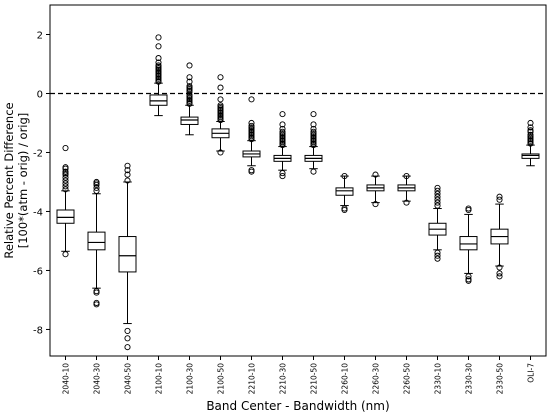  What do you see at coordinates (438, 379) in the screenshot?
I see `x-tick-label: 2330-10` at bounding box center [438, 379].